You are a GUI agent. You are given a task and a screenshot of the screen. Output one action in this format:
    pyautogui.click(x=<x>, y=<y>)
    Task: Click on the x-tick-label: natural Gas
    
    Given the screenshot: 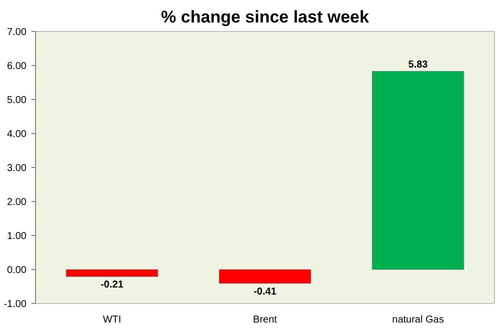 What is the action you would take?
    pyautogui.click(x=418, y=320)
    